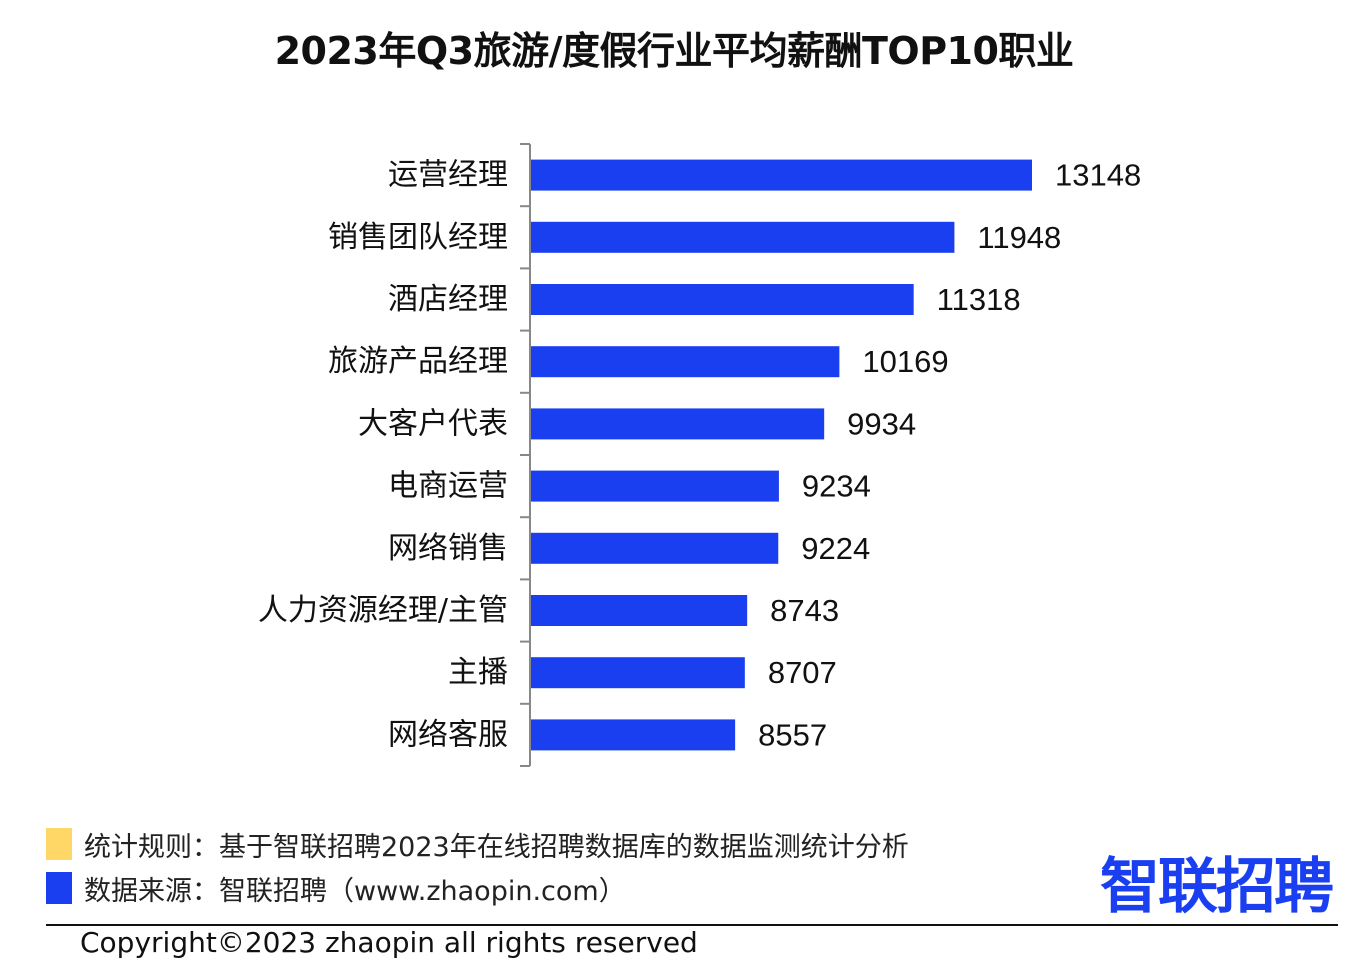 The width and height of the screenshot is (1348, 980). I want to click on zhaopin-logo: 智联招聘, so click(1217, 881).